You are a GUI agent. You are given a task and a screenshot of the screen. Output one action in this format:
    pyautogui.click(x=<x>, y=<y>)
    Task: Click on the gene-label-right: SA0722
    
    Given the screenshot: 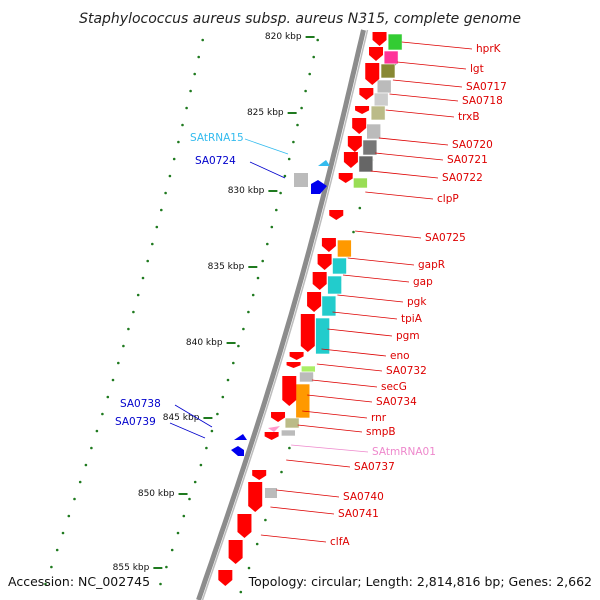 What is the action you would take?
    pyautogui.click(x=462, y=178)
    